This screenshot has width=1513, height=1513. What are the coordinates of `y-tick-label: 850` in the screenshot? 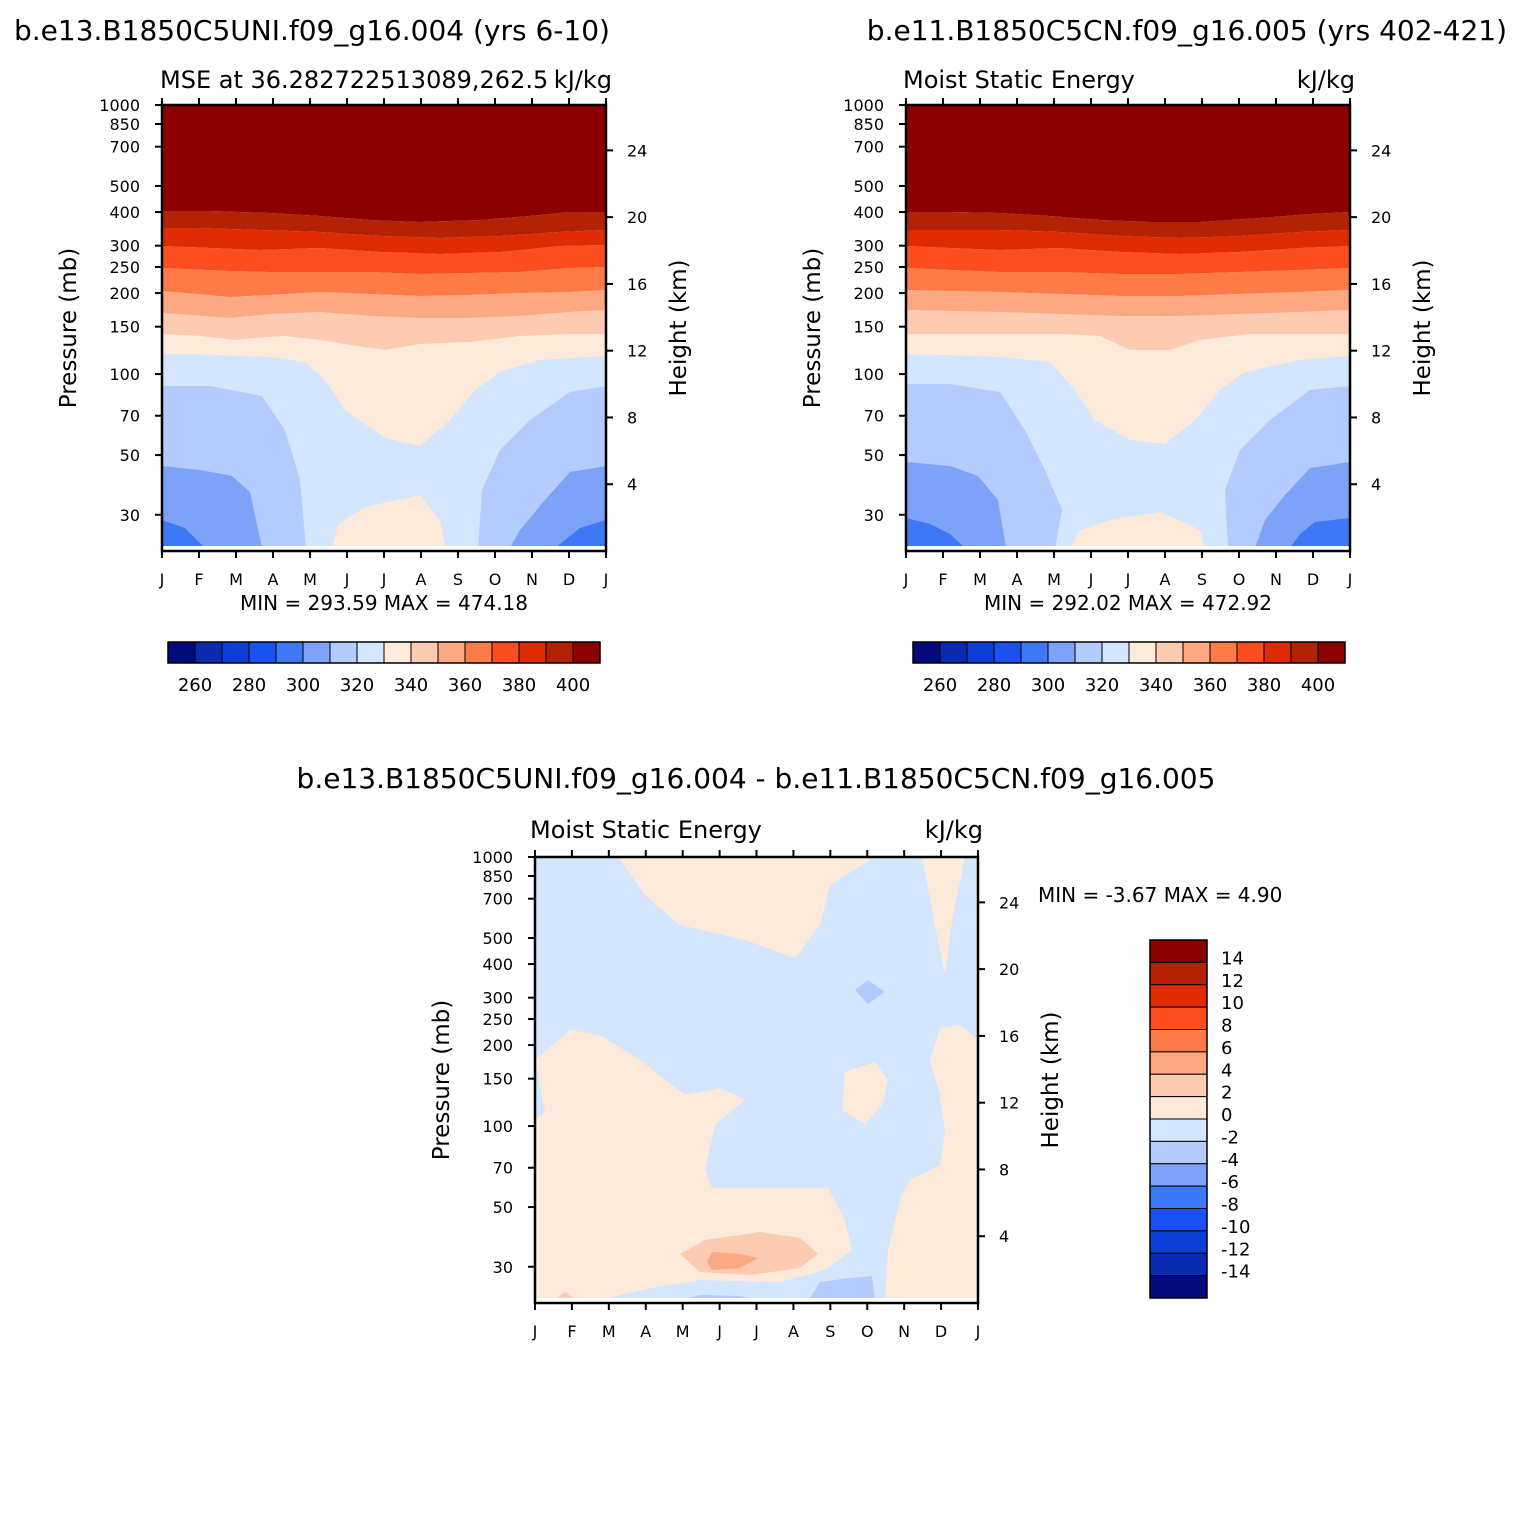 It's located at (497, 876).